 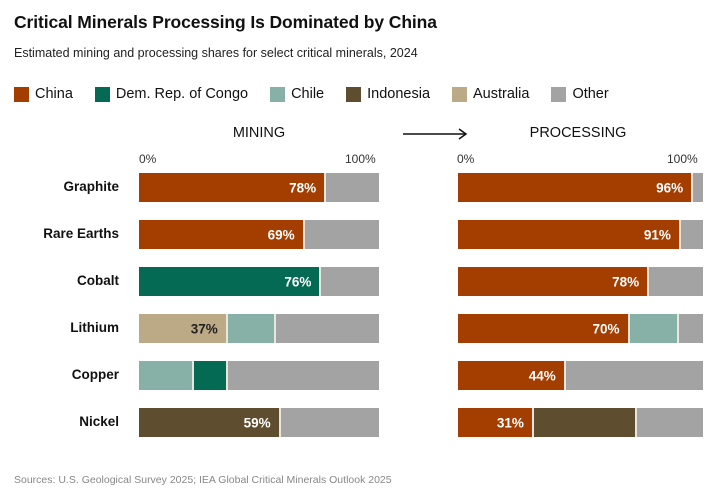 I want to click on data-label: 76%, so click(x=298, y=281).